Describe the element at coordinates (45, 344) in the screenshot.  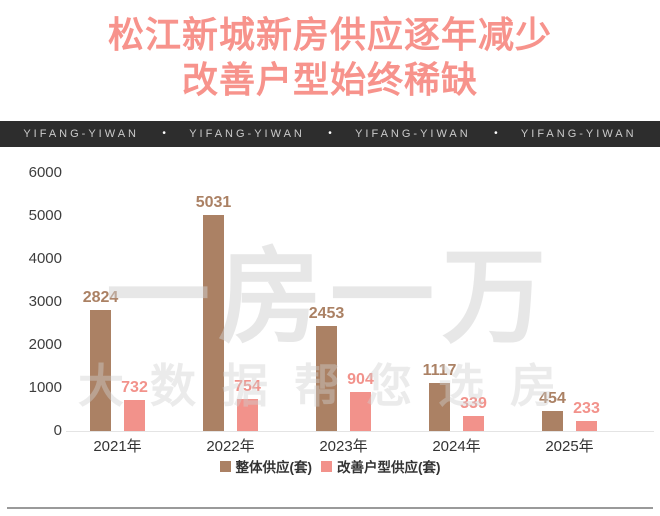
I see `y-axis-tick-label: 2000` at that location.